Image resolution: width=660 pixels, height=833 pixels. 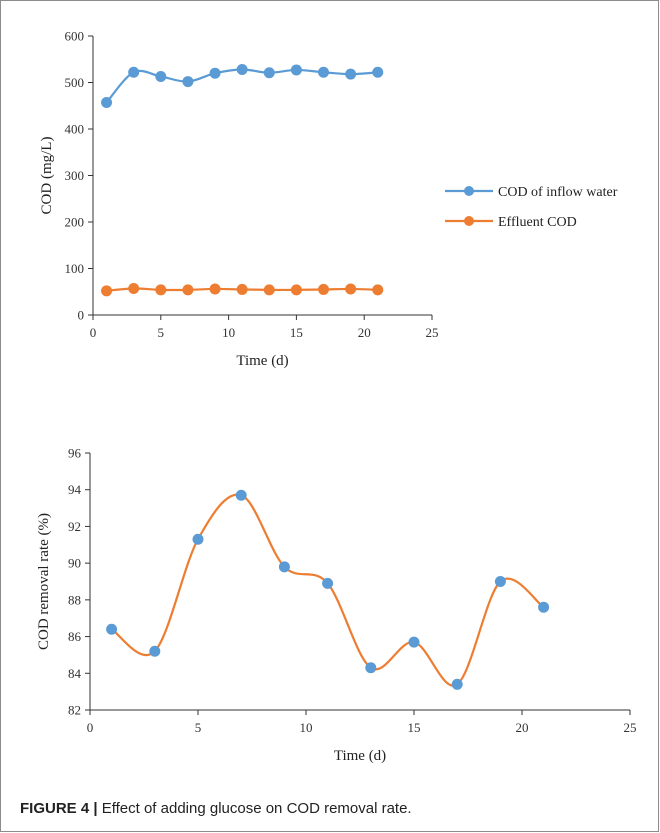 What do you see at coordinates (75, 82) in the screenshot?
I see `y-tick-label: 500` at bounding box center [75, 82].